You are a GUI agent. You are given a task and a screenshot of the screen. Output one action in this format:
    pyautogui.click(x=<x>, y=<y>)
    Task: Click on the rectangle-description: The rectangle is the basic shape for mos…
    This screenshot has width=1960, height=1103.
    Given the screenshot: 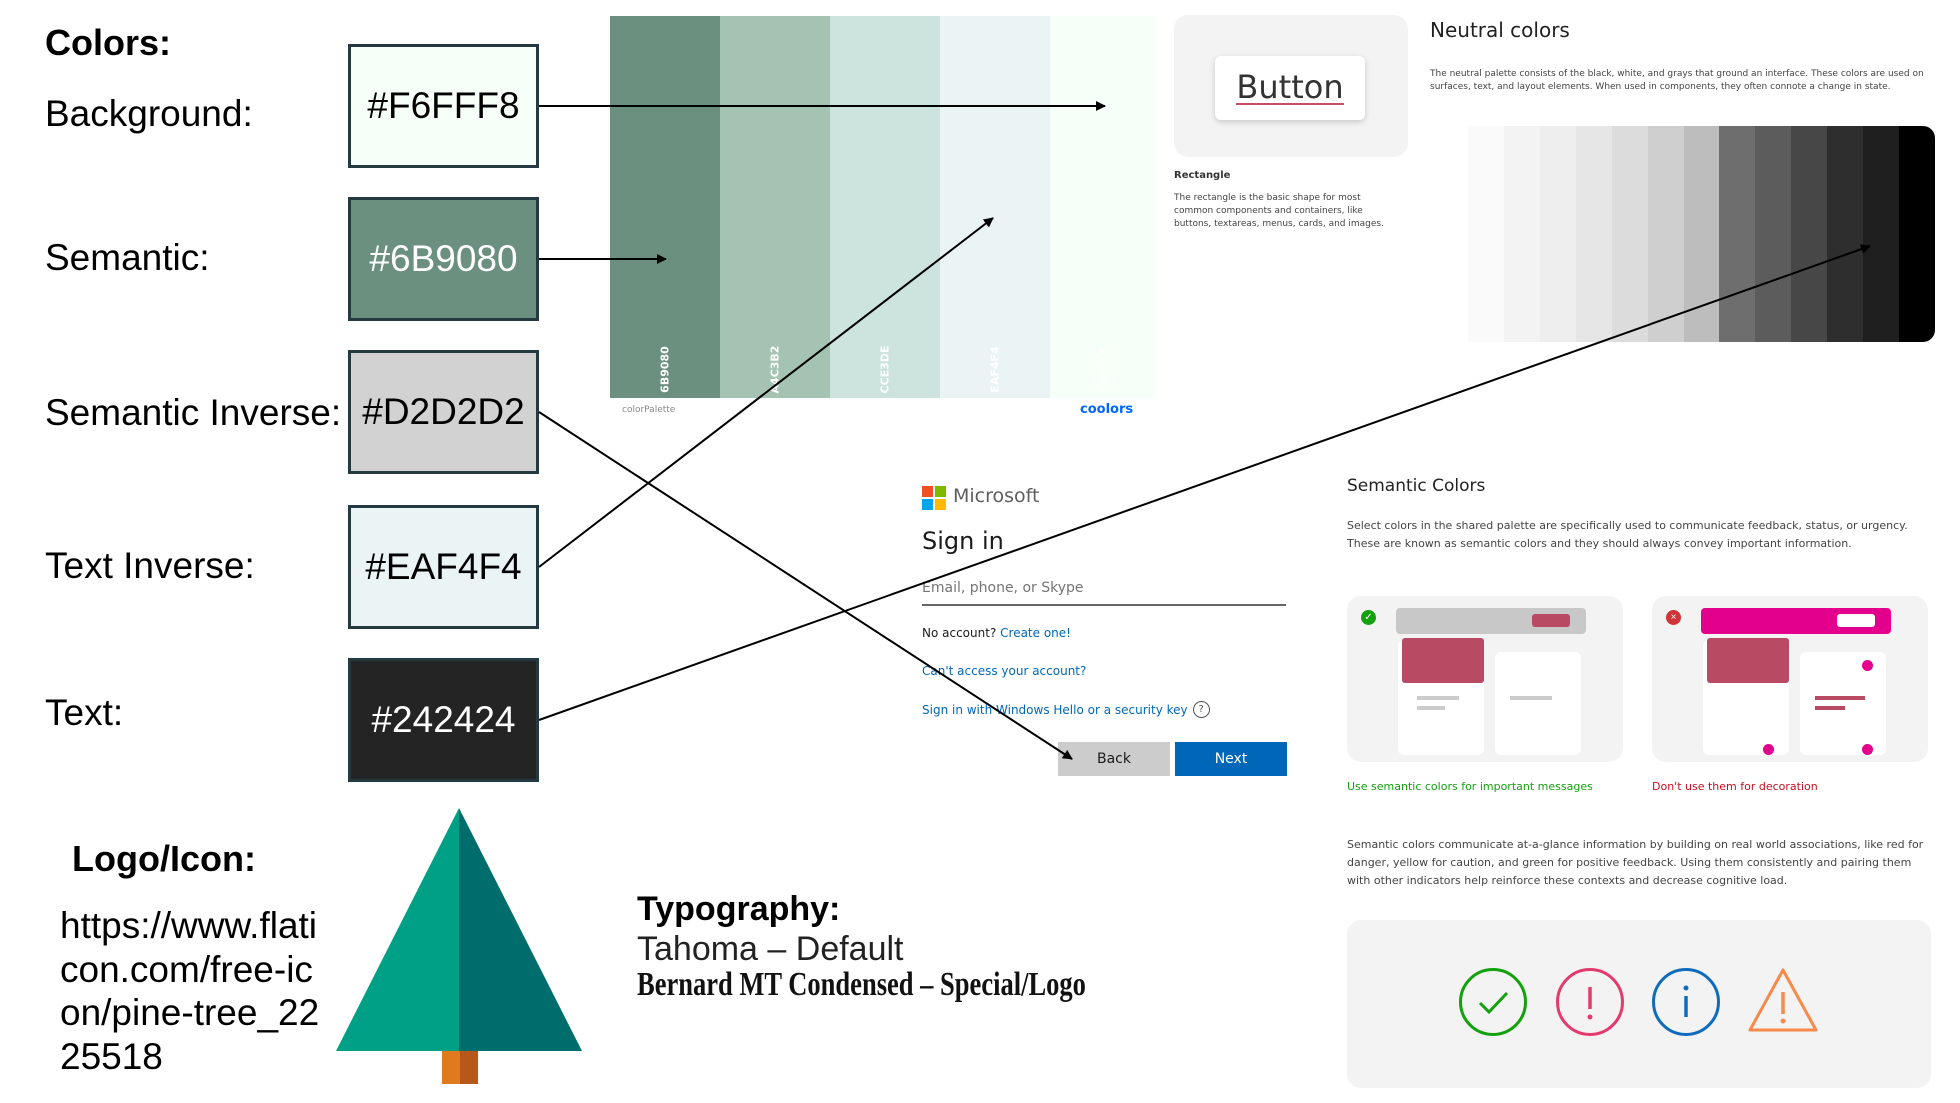 What is the action you would take?
    pyautogui.click(x=1279, y=211)
    